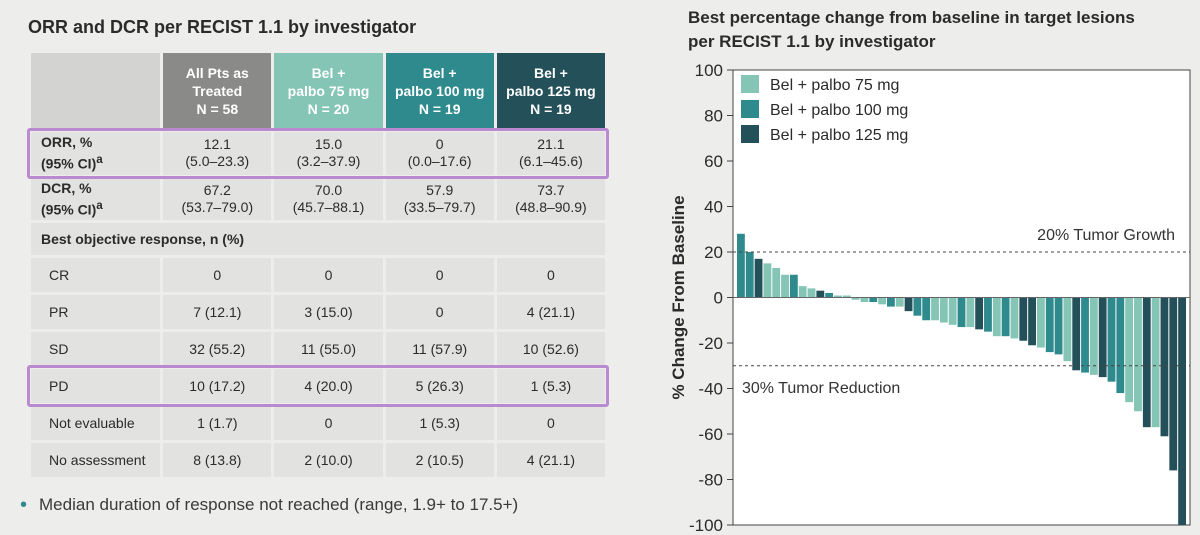  Describe the element at coordinates (328, 144) in the screenshot. I see `orr-value: 15.0` at that location.